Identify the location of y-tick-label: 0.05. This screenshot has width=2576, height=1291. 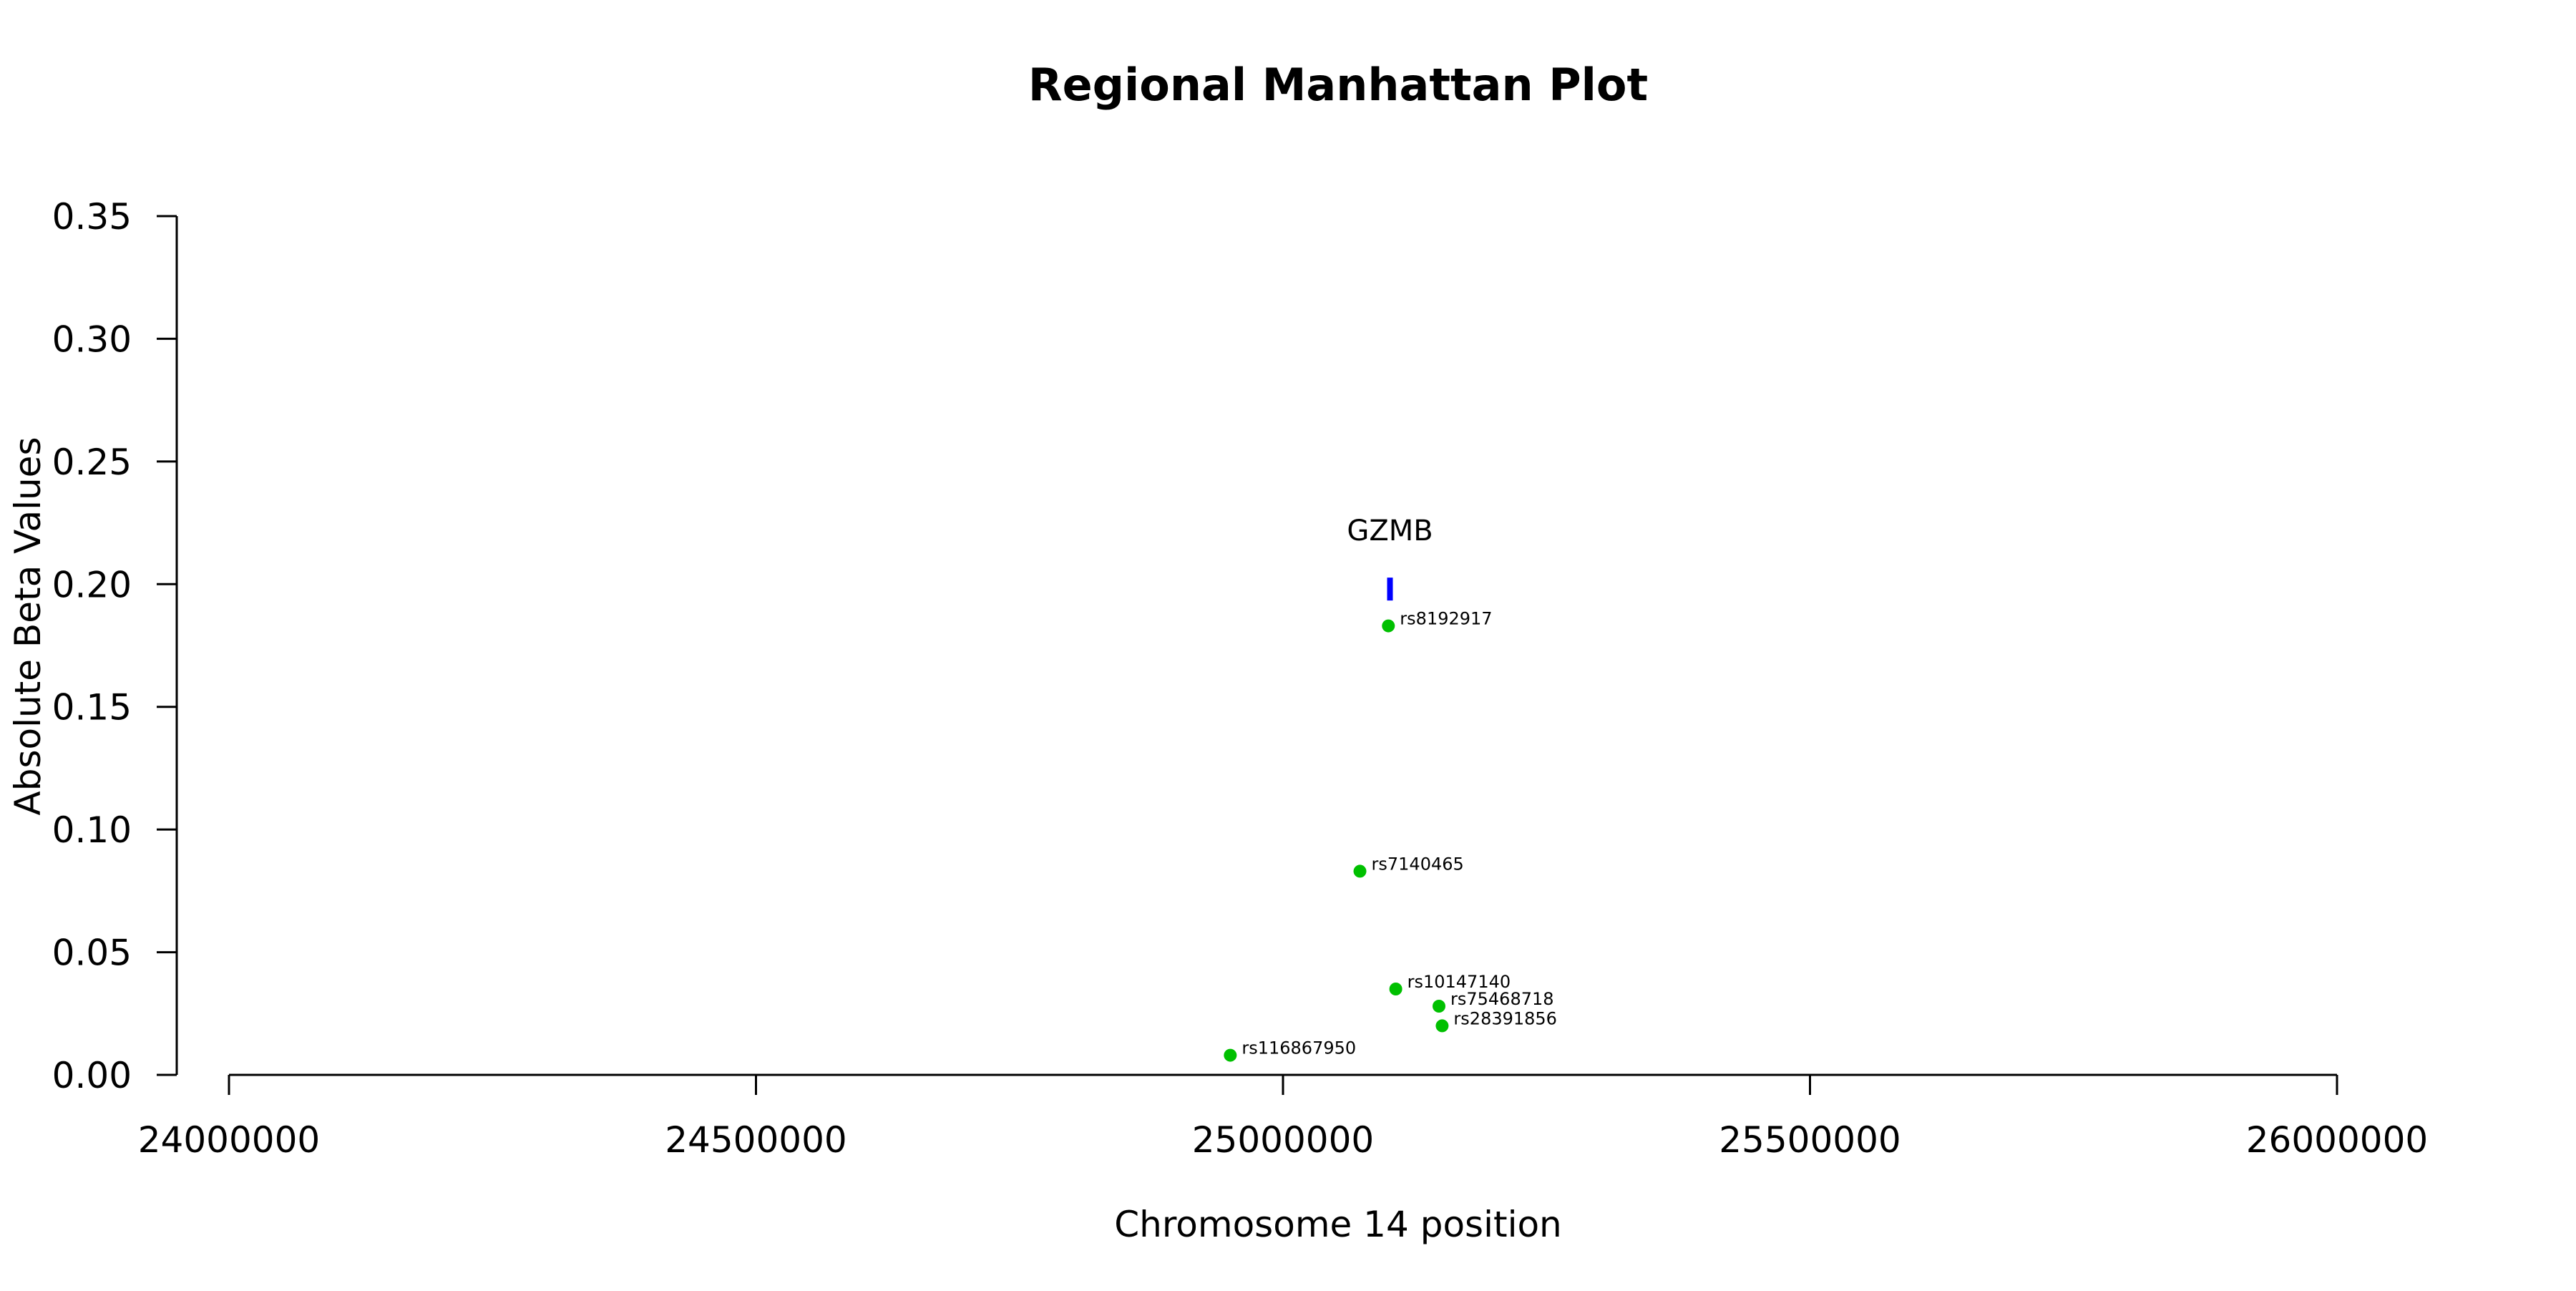
(92, 953).